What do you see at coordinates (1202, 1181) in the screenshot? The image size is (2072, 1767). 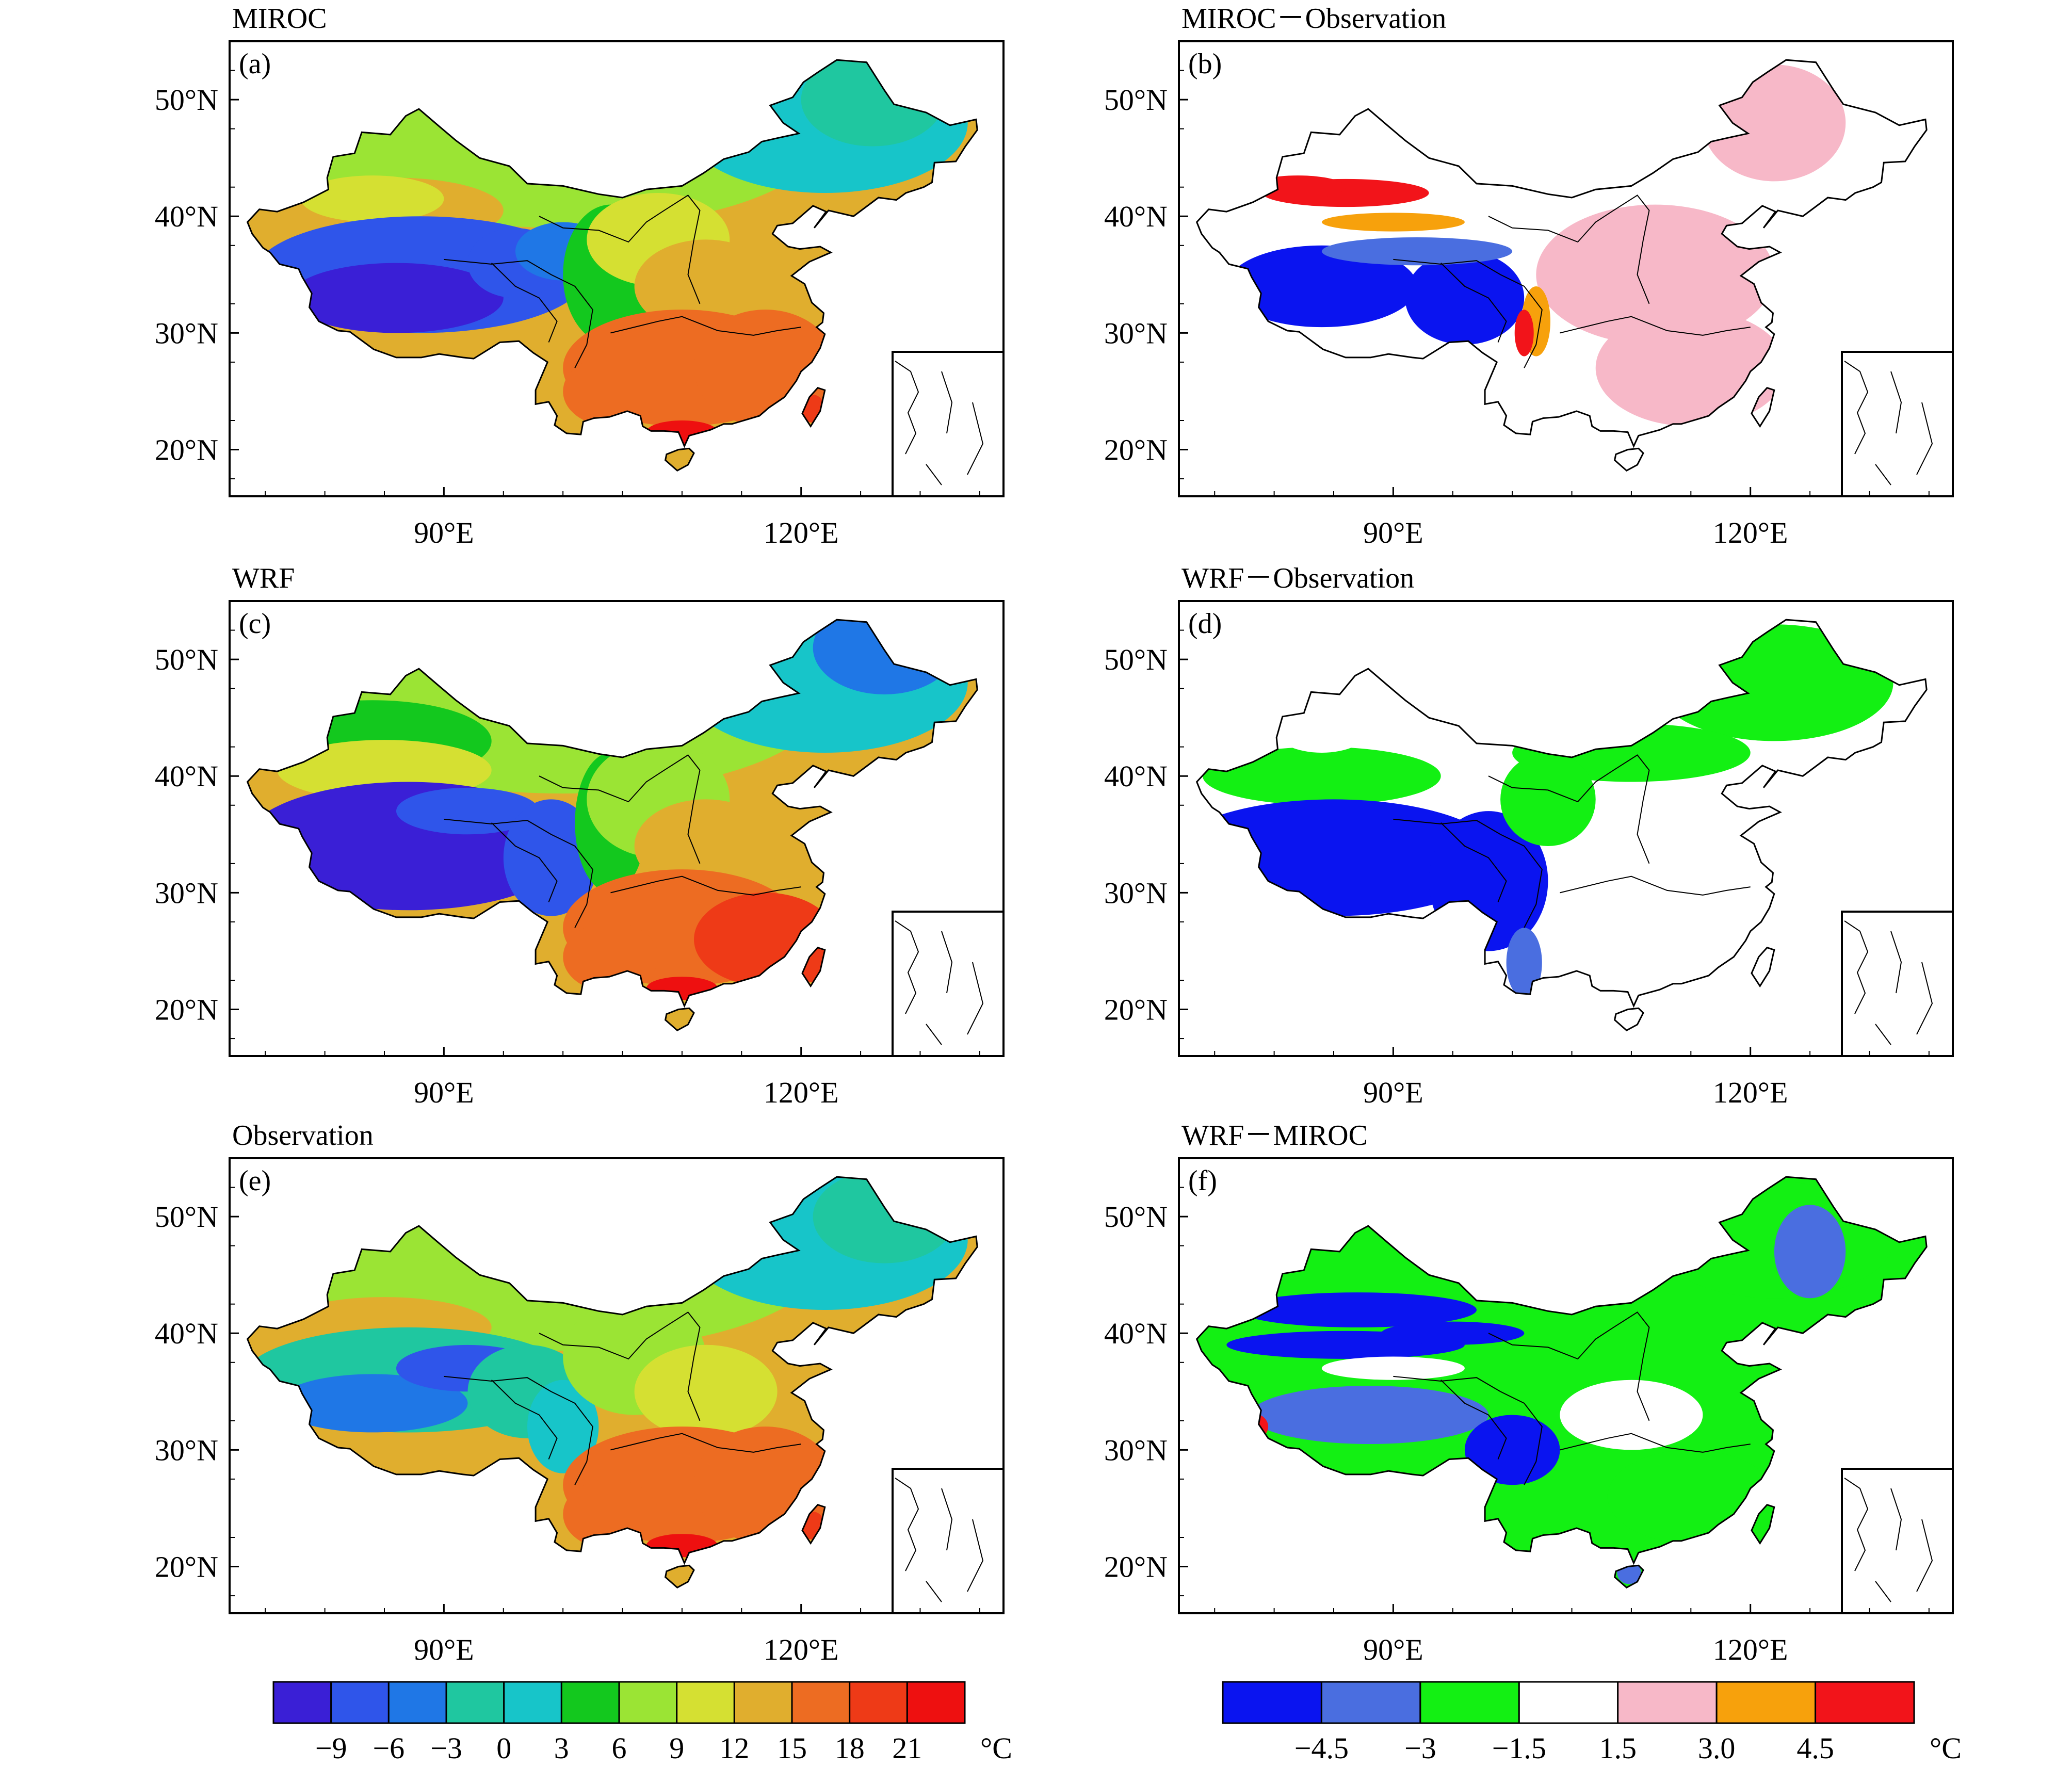 I see `panel-label: (f)` at bounding box center [1202, 1181].